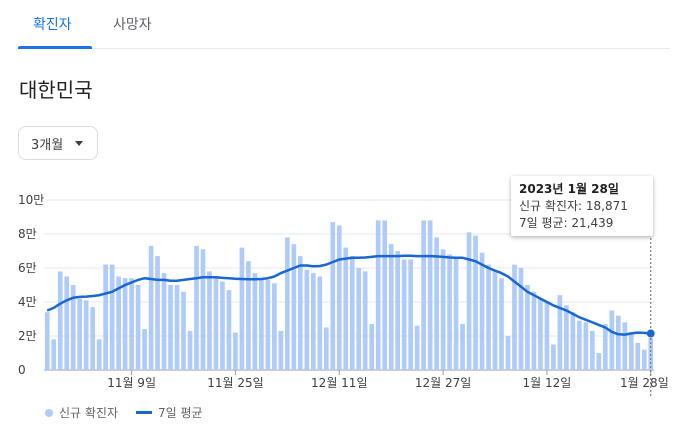 This screenshot has height=433, width=685. I want to click on tooltip-average: 7일 평균: 21,439, so click(566, 223).